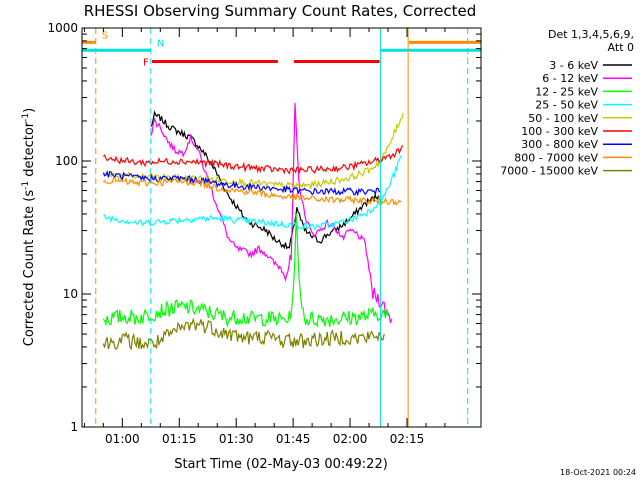  What do you see at coordinates (549, 171) in the screenshot?
I see `legend-label: 7000 - 15000 keV` at bounding box center [549, 171].